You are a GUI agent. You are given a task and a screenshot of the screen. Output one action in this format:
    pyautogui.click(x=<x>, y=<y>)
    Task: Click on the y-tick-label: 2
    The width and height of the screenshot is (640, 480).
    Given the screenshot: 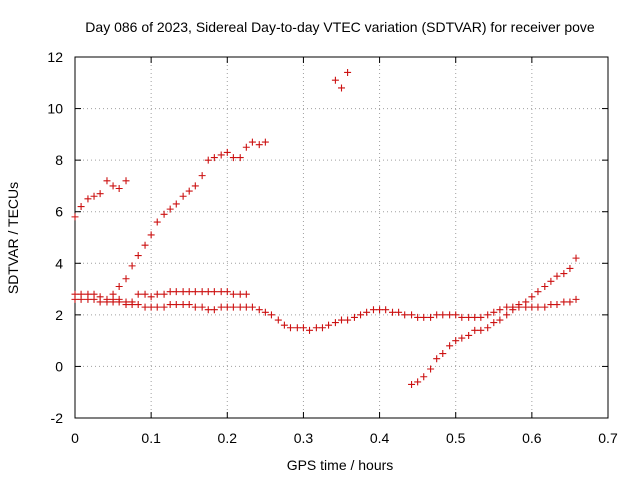 What is the action you would take?
    pyautogui.click(x=59, y=315)
    